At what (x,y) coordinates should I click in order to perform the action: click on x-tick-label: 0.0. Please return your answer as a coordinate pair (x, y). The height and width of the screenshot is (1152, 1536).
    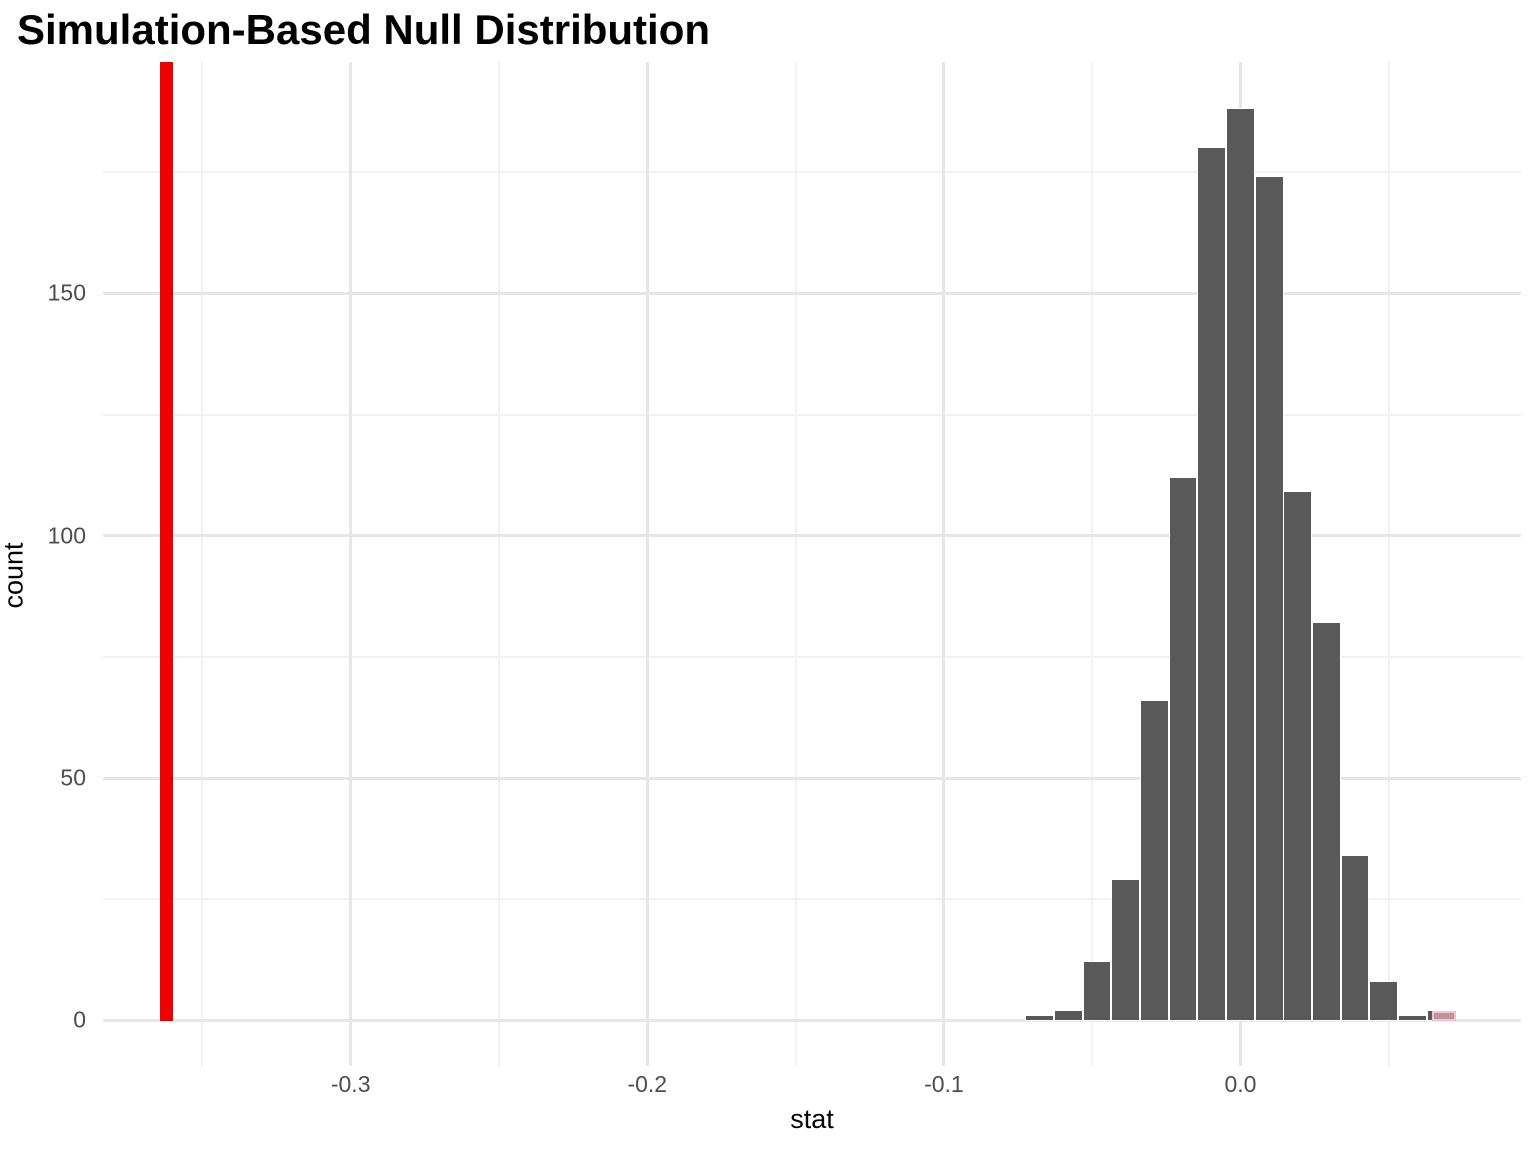
    Looking at the image, I should click on (1240, 1084).